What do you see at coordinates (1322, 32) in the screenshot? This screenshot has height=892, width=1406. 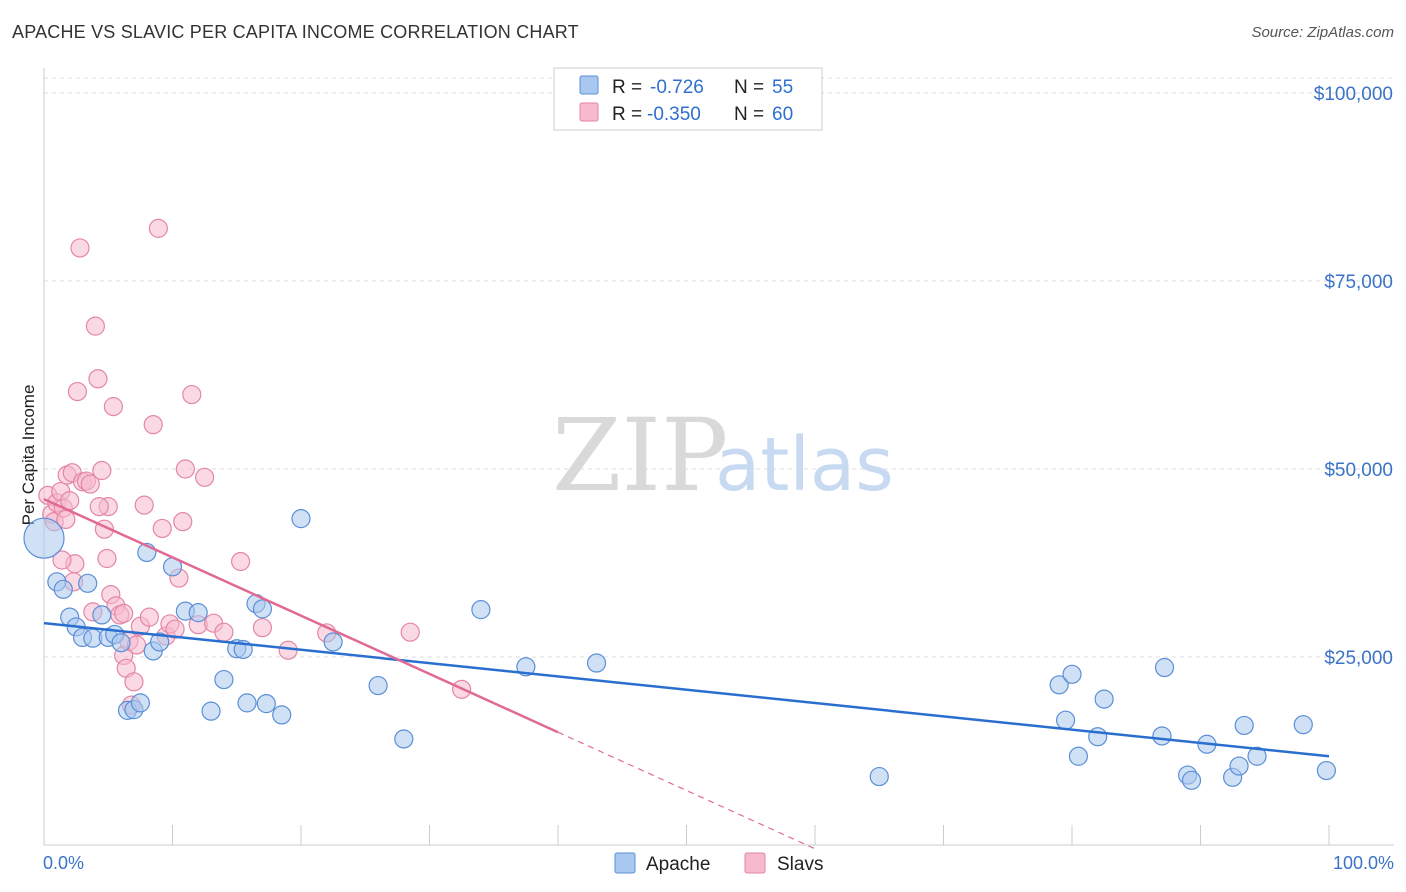 I see `source-label: Source: ZipAtlas.com` at bounding box center [1322, 32].